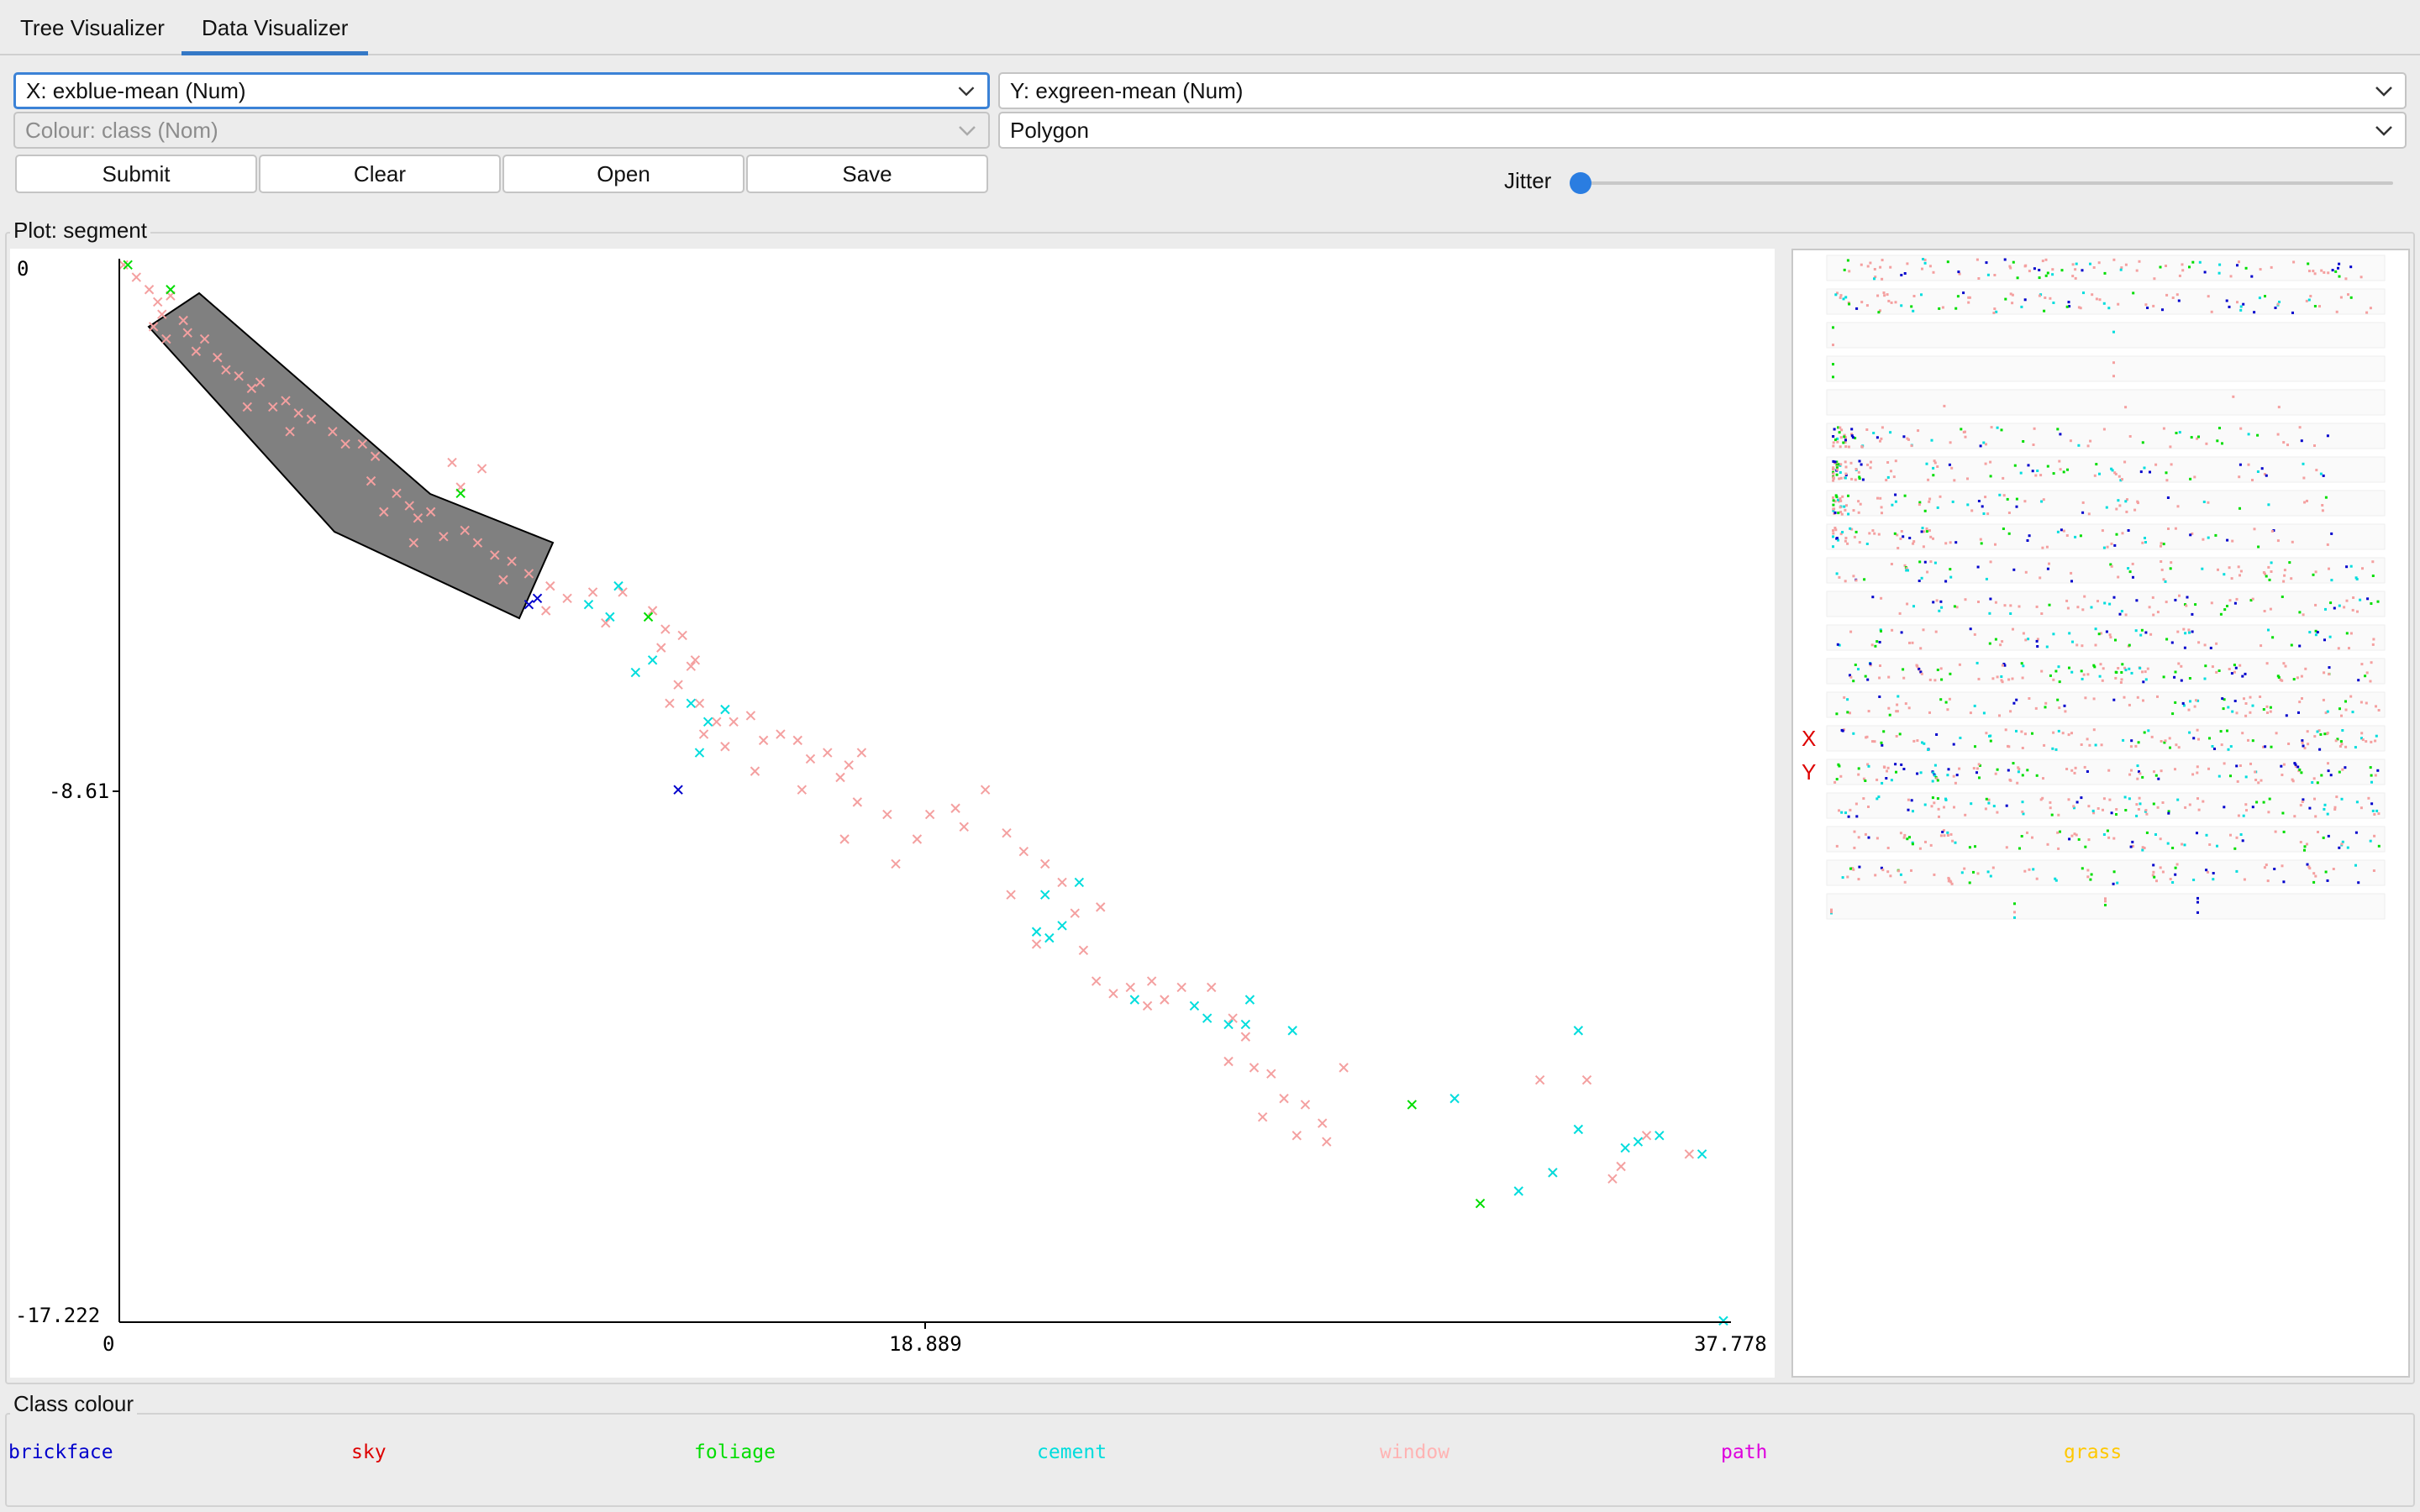  Describe the element at coordinates (1703, 90) in the screenshot. I see `y-axis-select: Y: exgreen-mean (Num)` at that location.